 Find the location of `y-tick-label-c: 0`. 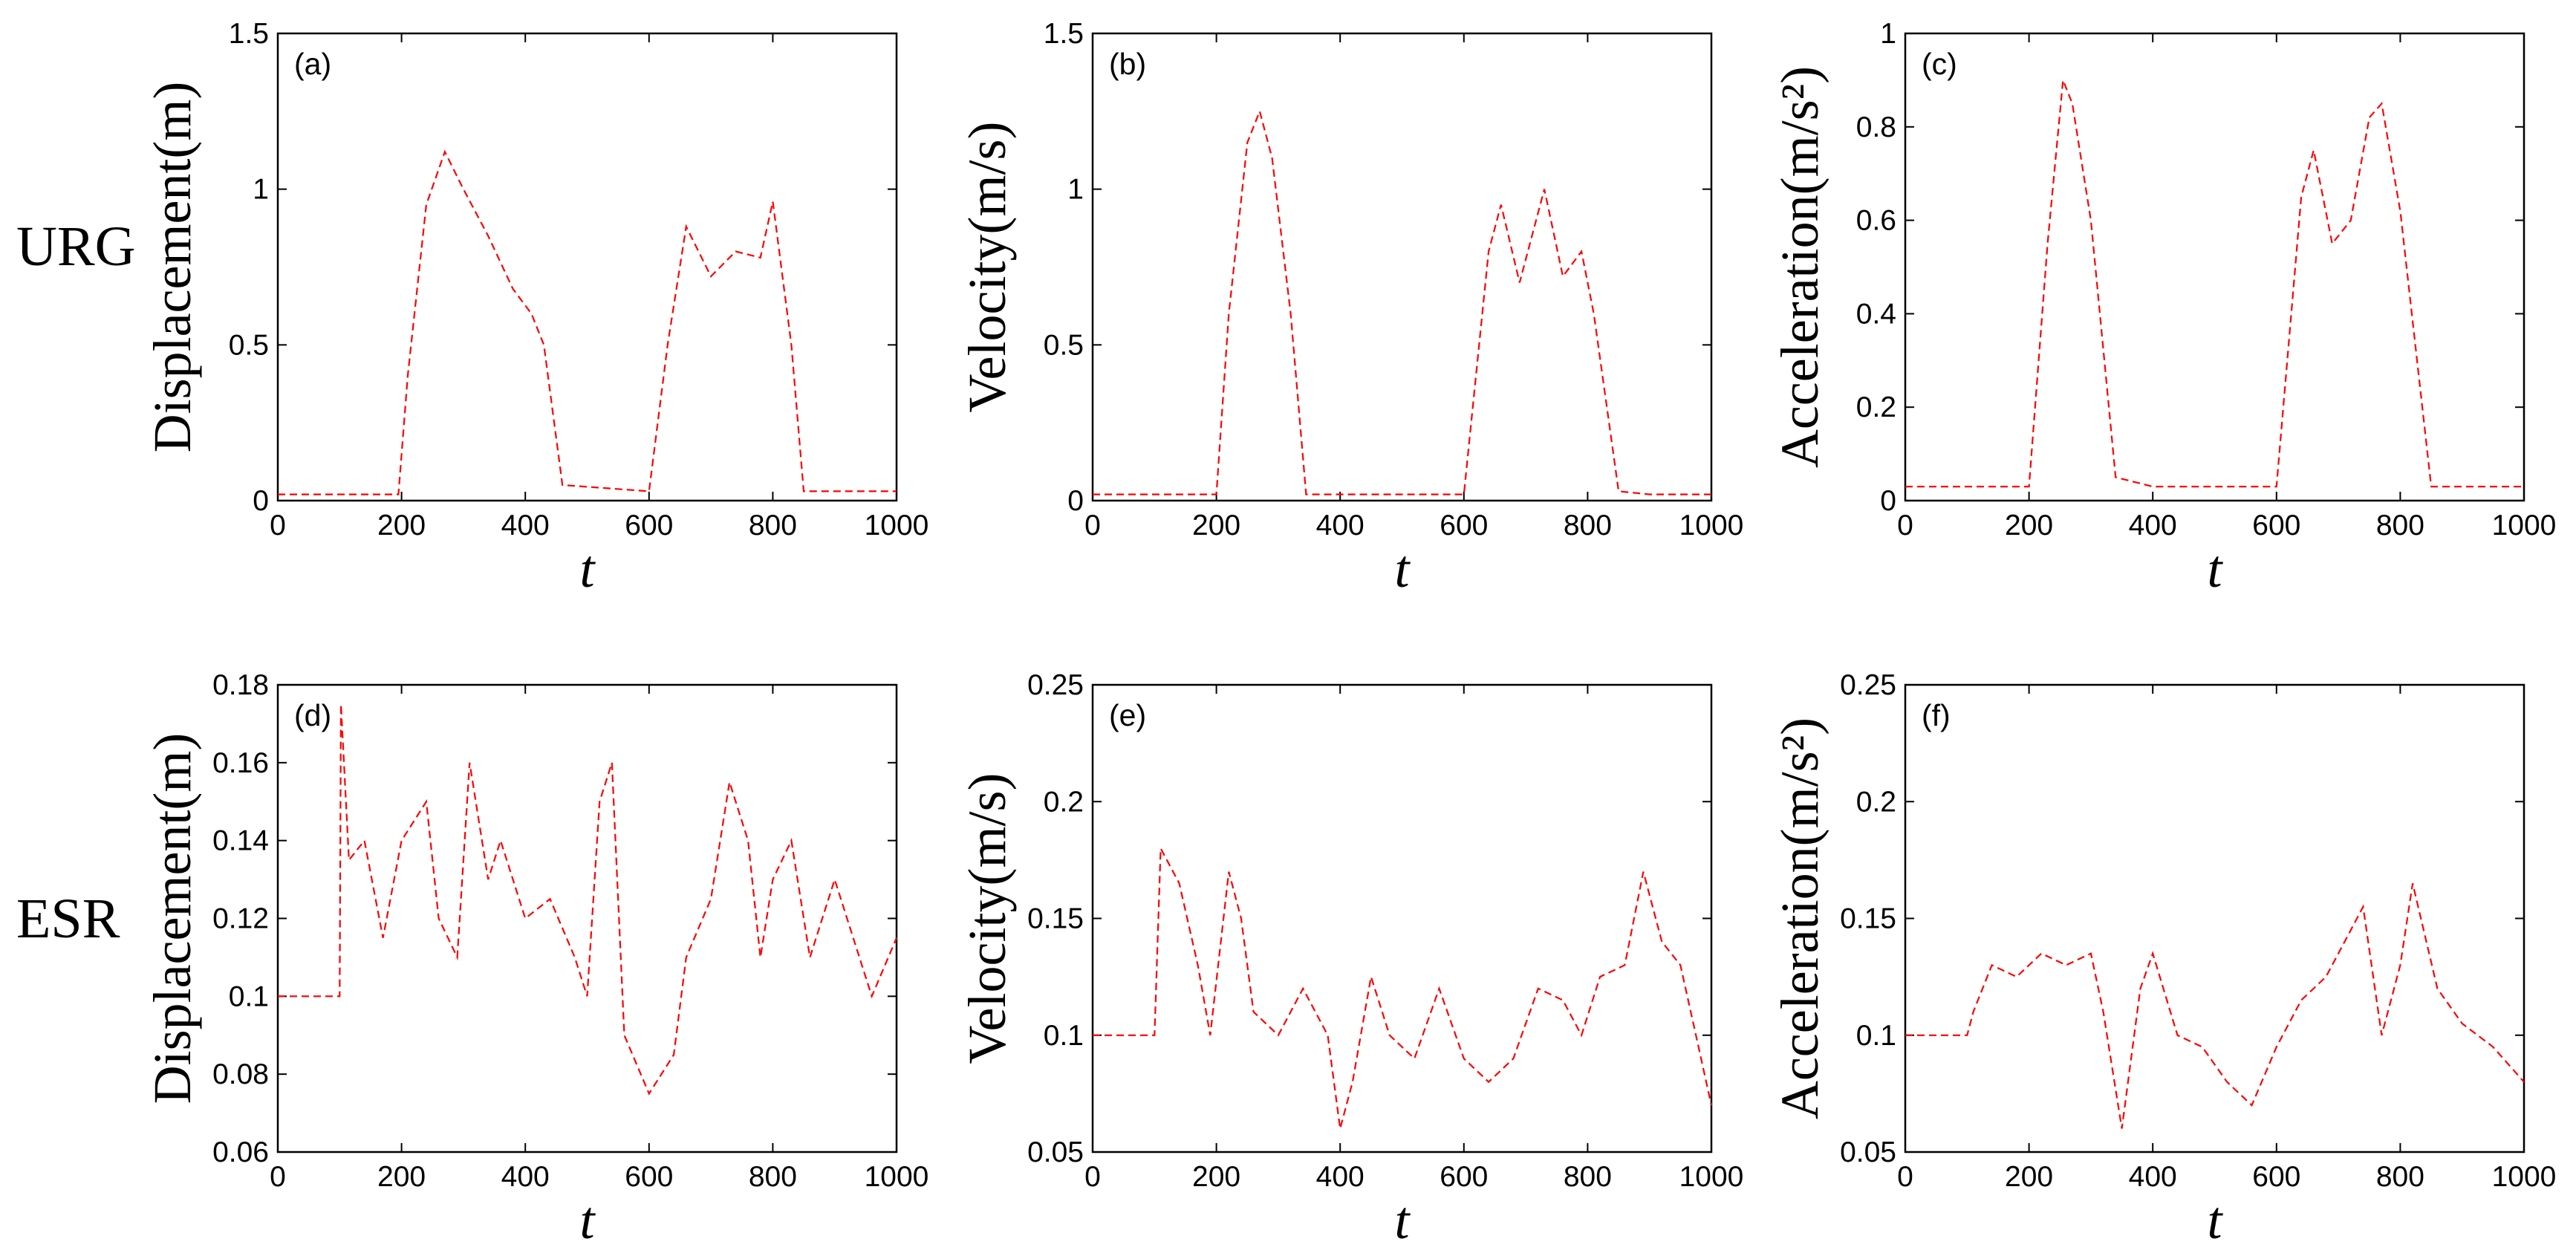

y-tick-label-c: 0 is located at coordinates (1888, 501).